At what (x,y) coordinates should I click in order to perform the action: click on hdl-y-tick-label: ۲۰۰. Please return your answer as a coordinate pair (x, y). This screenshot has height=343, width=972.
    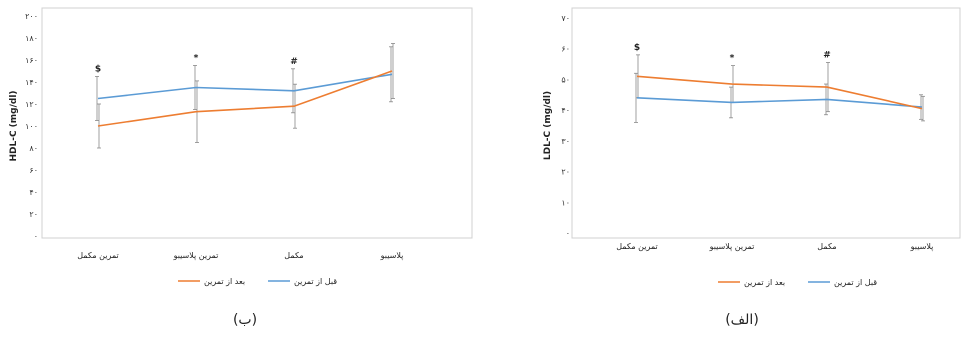
    Looking at the image, I should click on (31, 16).